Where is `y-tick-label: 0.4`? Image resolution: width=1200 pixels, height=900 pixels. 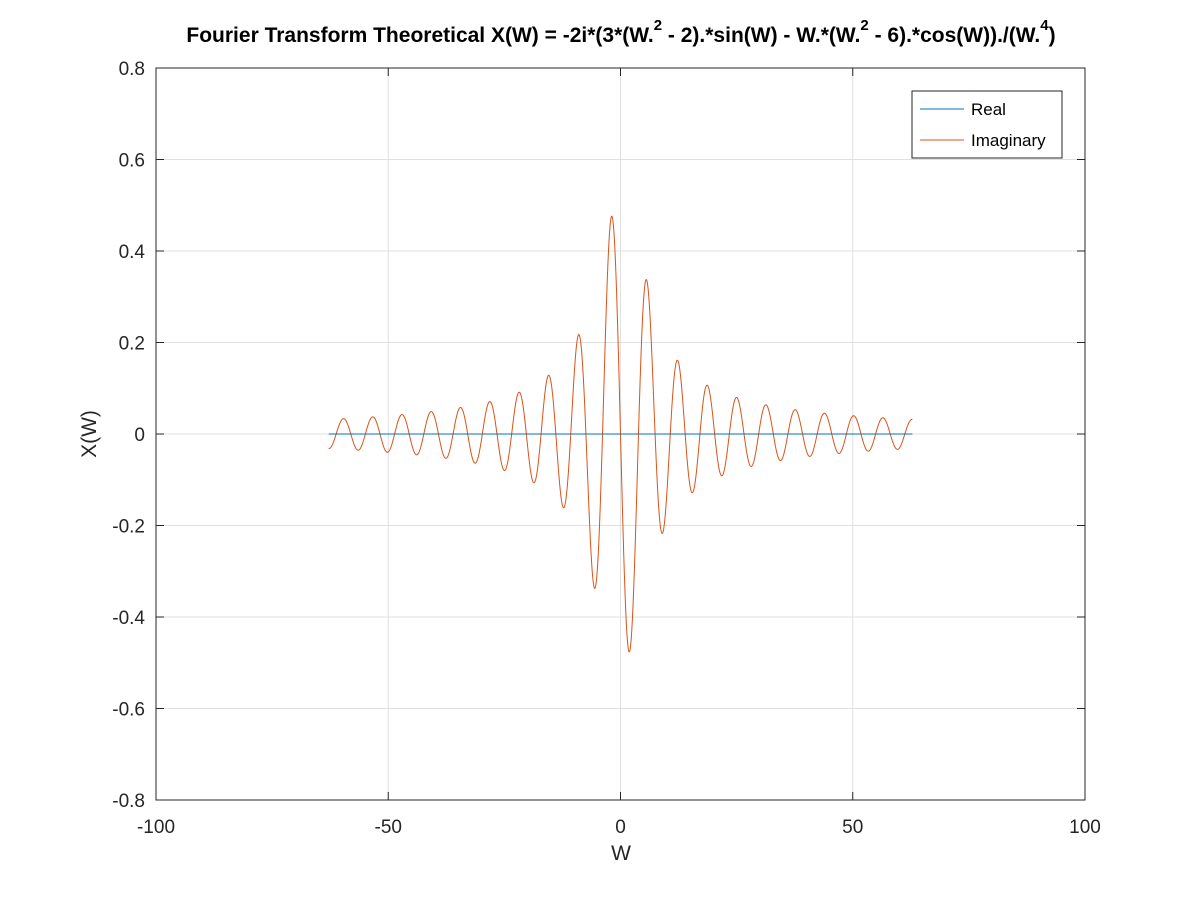 y-tick-label: 0.4 is located at coordinates (132, 252).